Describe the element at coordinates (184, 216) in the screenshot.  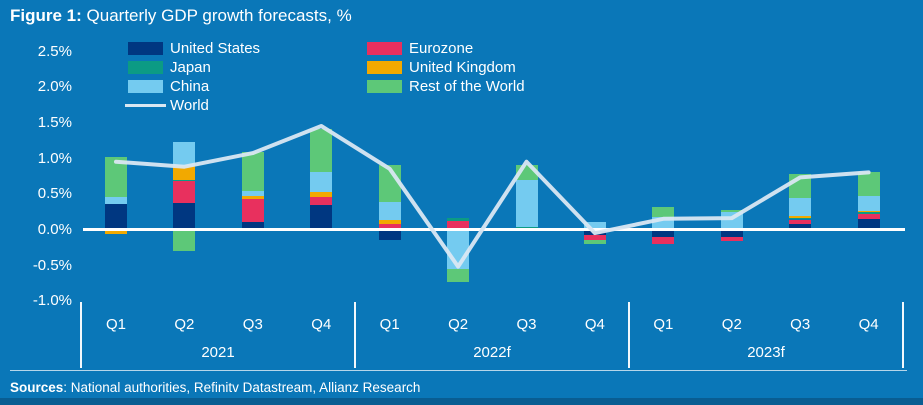
I see `bar-segment-united-states-q1` at that location.